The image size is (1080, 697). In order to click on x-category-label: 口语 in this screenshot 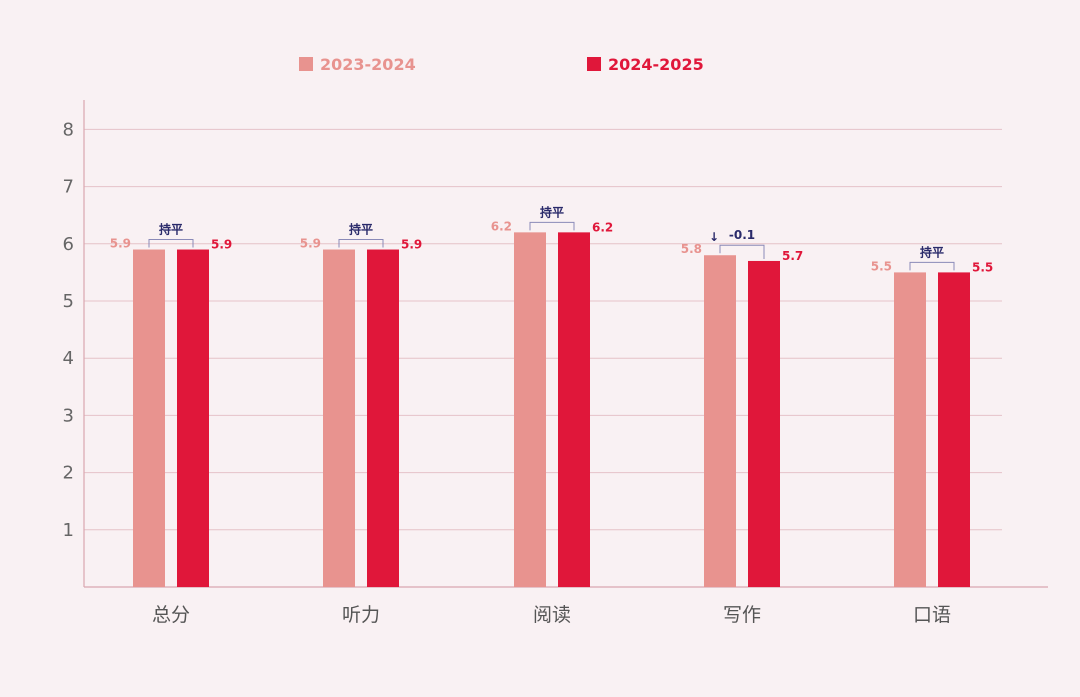, I will do `click(932, 615)`.